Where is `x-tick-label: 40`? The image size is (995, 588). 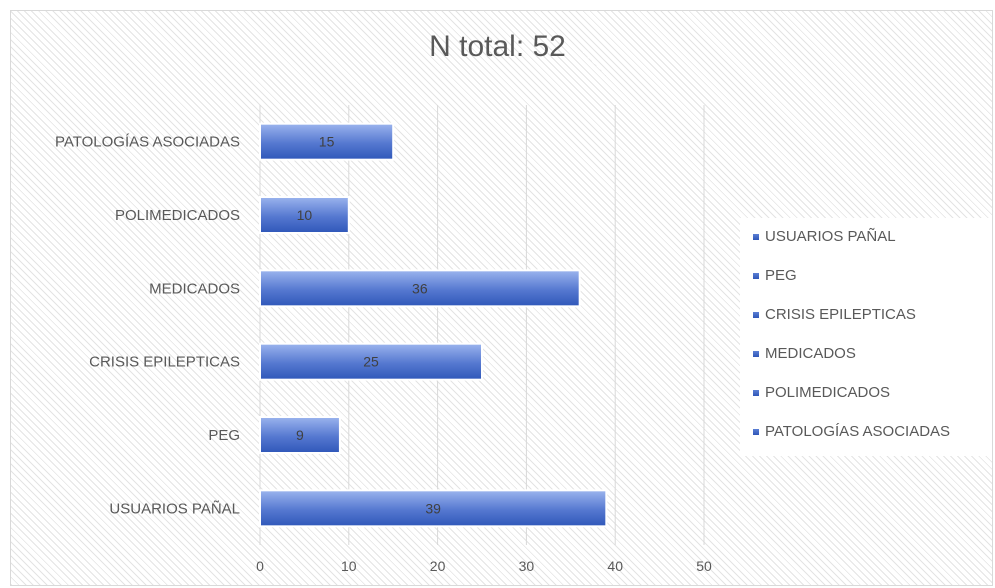
x-tick-label: 40 is located at coordinates (615, 566).